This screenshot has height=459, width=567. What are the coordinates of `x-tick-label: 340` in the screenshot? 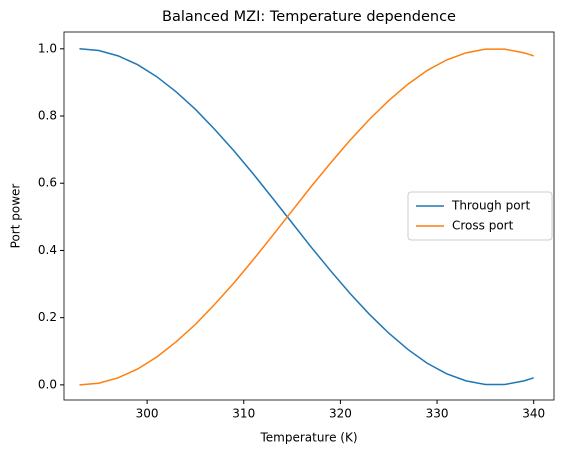 It's located at (533, 414).